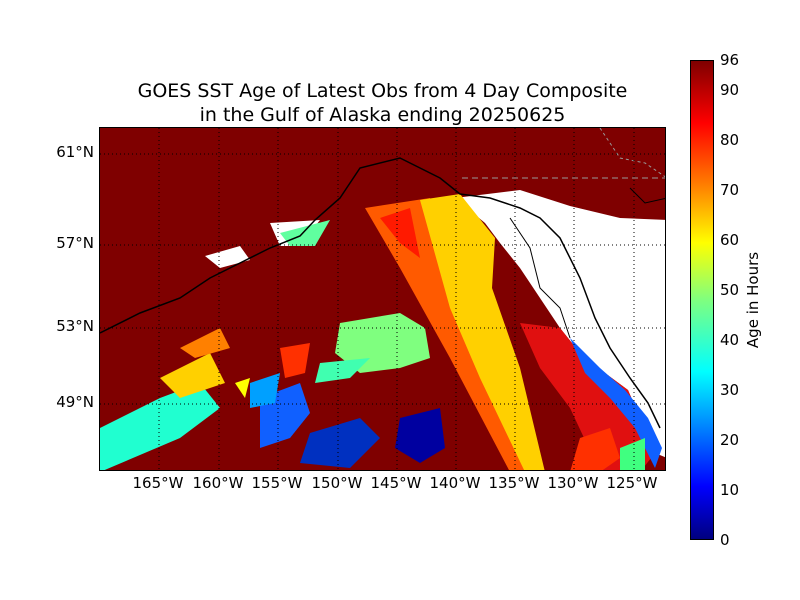 This screenshot has width=800, height=600. What do you see at coordinates (396, 483) in the screenshot?
I see `lon-label-145: 145°W` at bounding box center [396, 483].